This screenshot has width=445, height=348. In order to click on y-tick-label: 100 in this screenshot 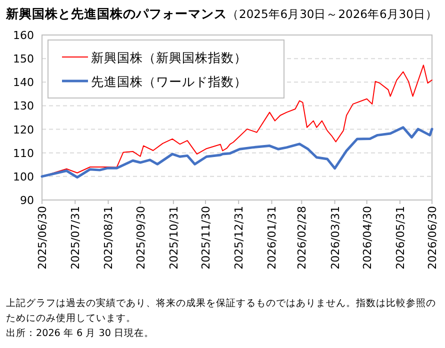, I will do `click(23, 177)`.